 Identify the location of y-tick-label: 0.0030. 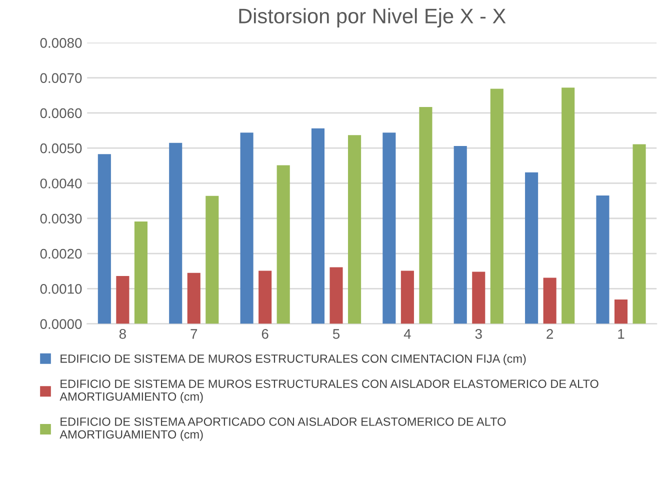
(61, 219).